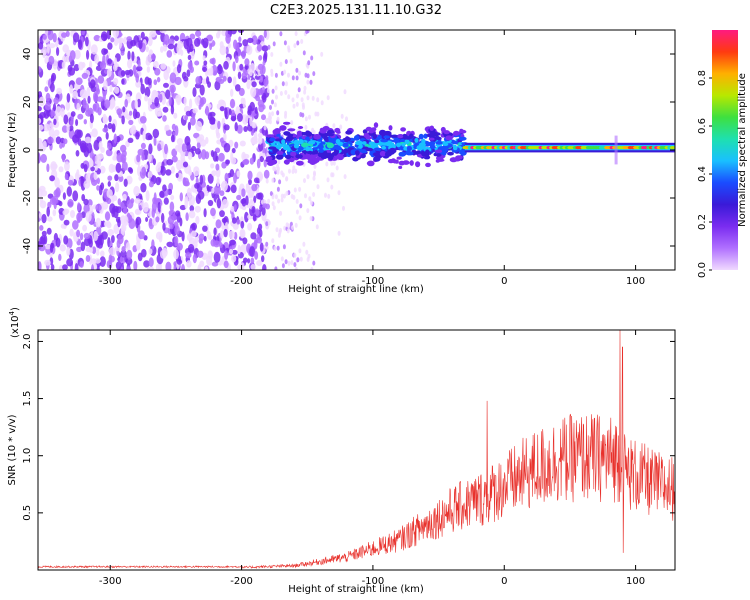  I want to click on x-tick-label: -200, so click(241, 581).